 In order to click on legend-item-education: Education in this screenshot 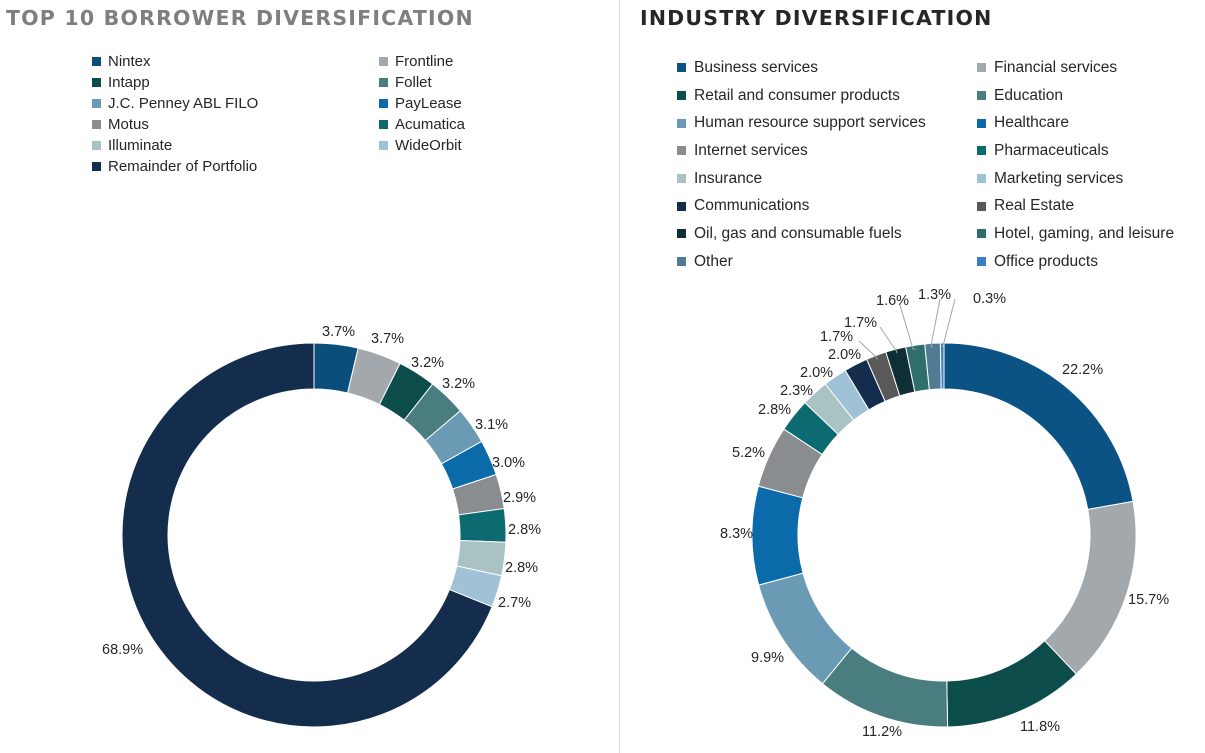, I will do `click(1091, 96)`.